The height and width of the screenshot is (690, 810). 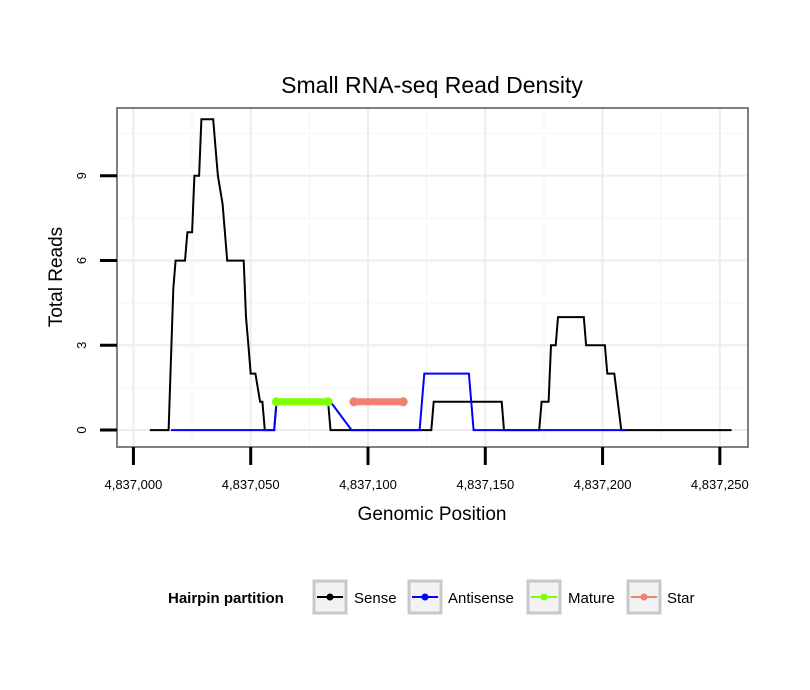 I want to click on y-axis: 0 3 6 9, so click(x=95, y=303).